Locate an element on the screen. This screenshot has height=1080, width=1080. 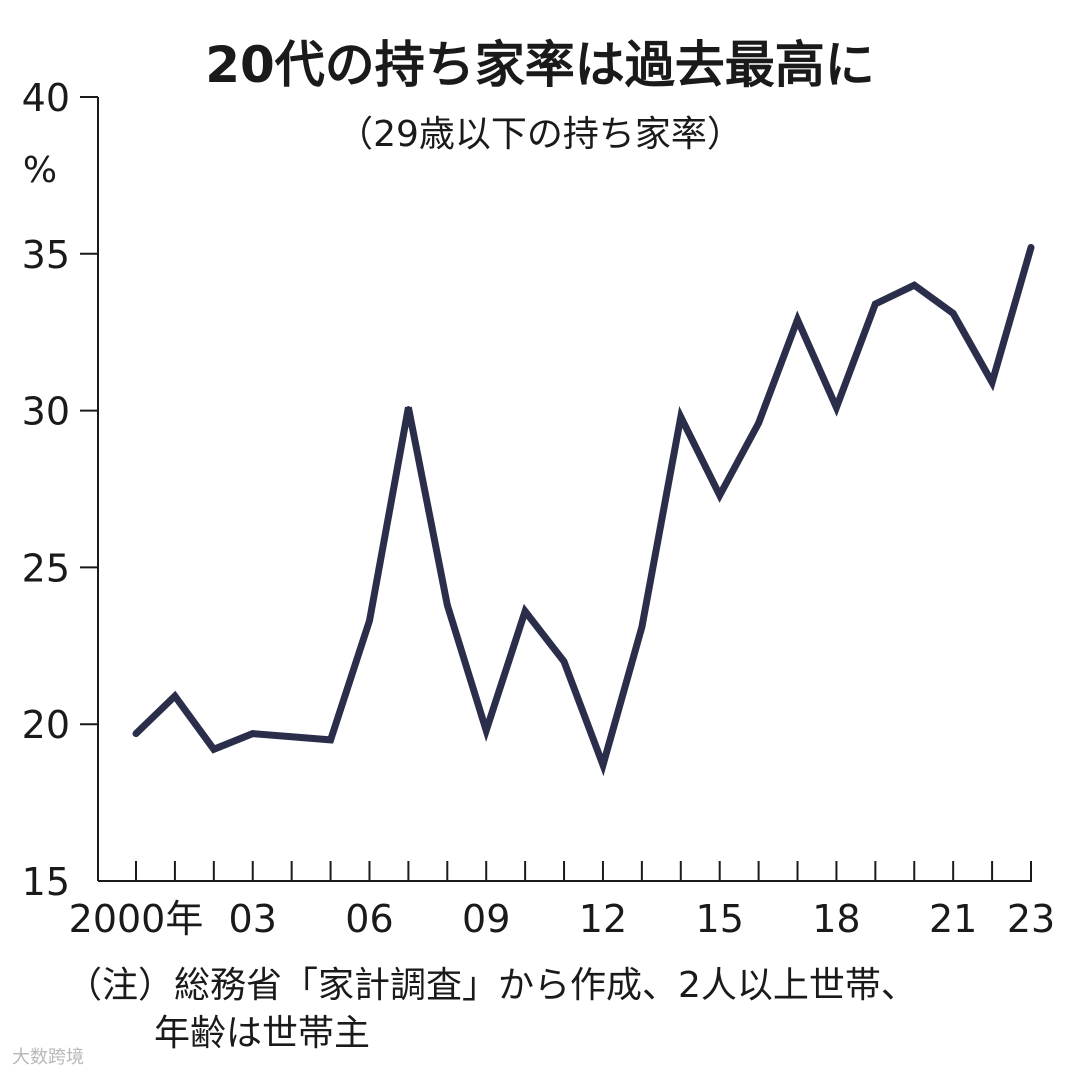
x-tick-label: 06 is located at coordinates (369, 919).